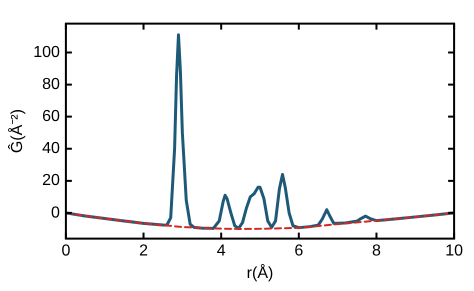  What do you see at coordinates (143, 251) in the screenshot?
I see `x-tick-label: 2` at bounding box center [143, 251].